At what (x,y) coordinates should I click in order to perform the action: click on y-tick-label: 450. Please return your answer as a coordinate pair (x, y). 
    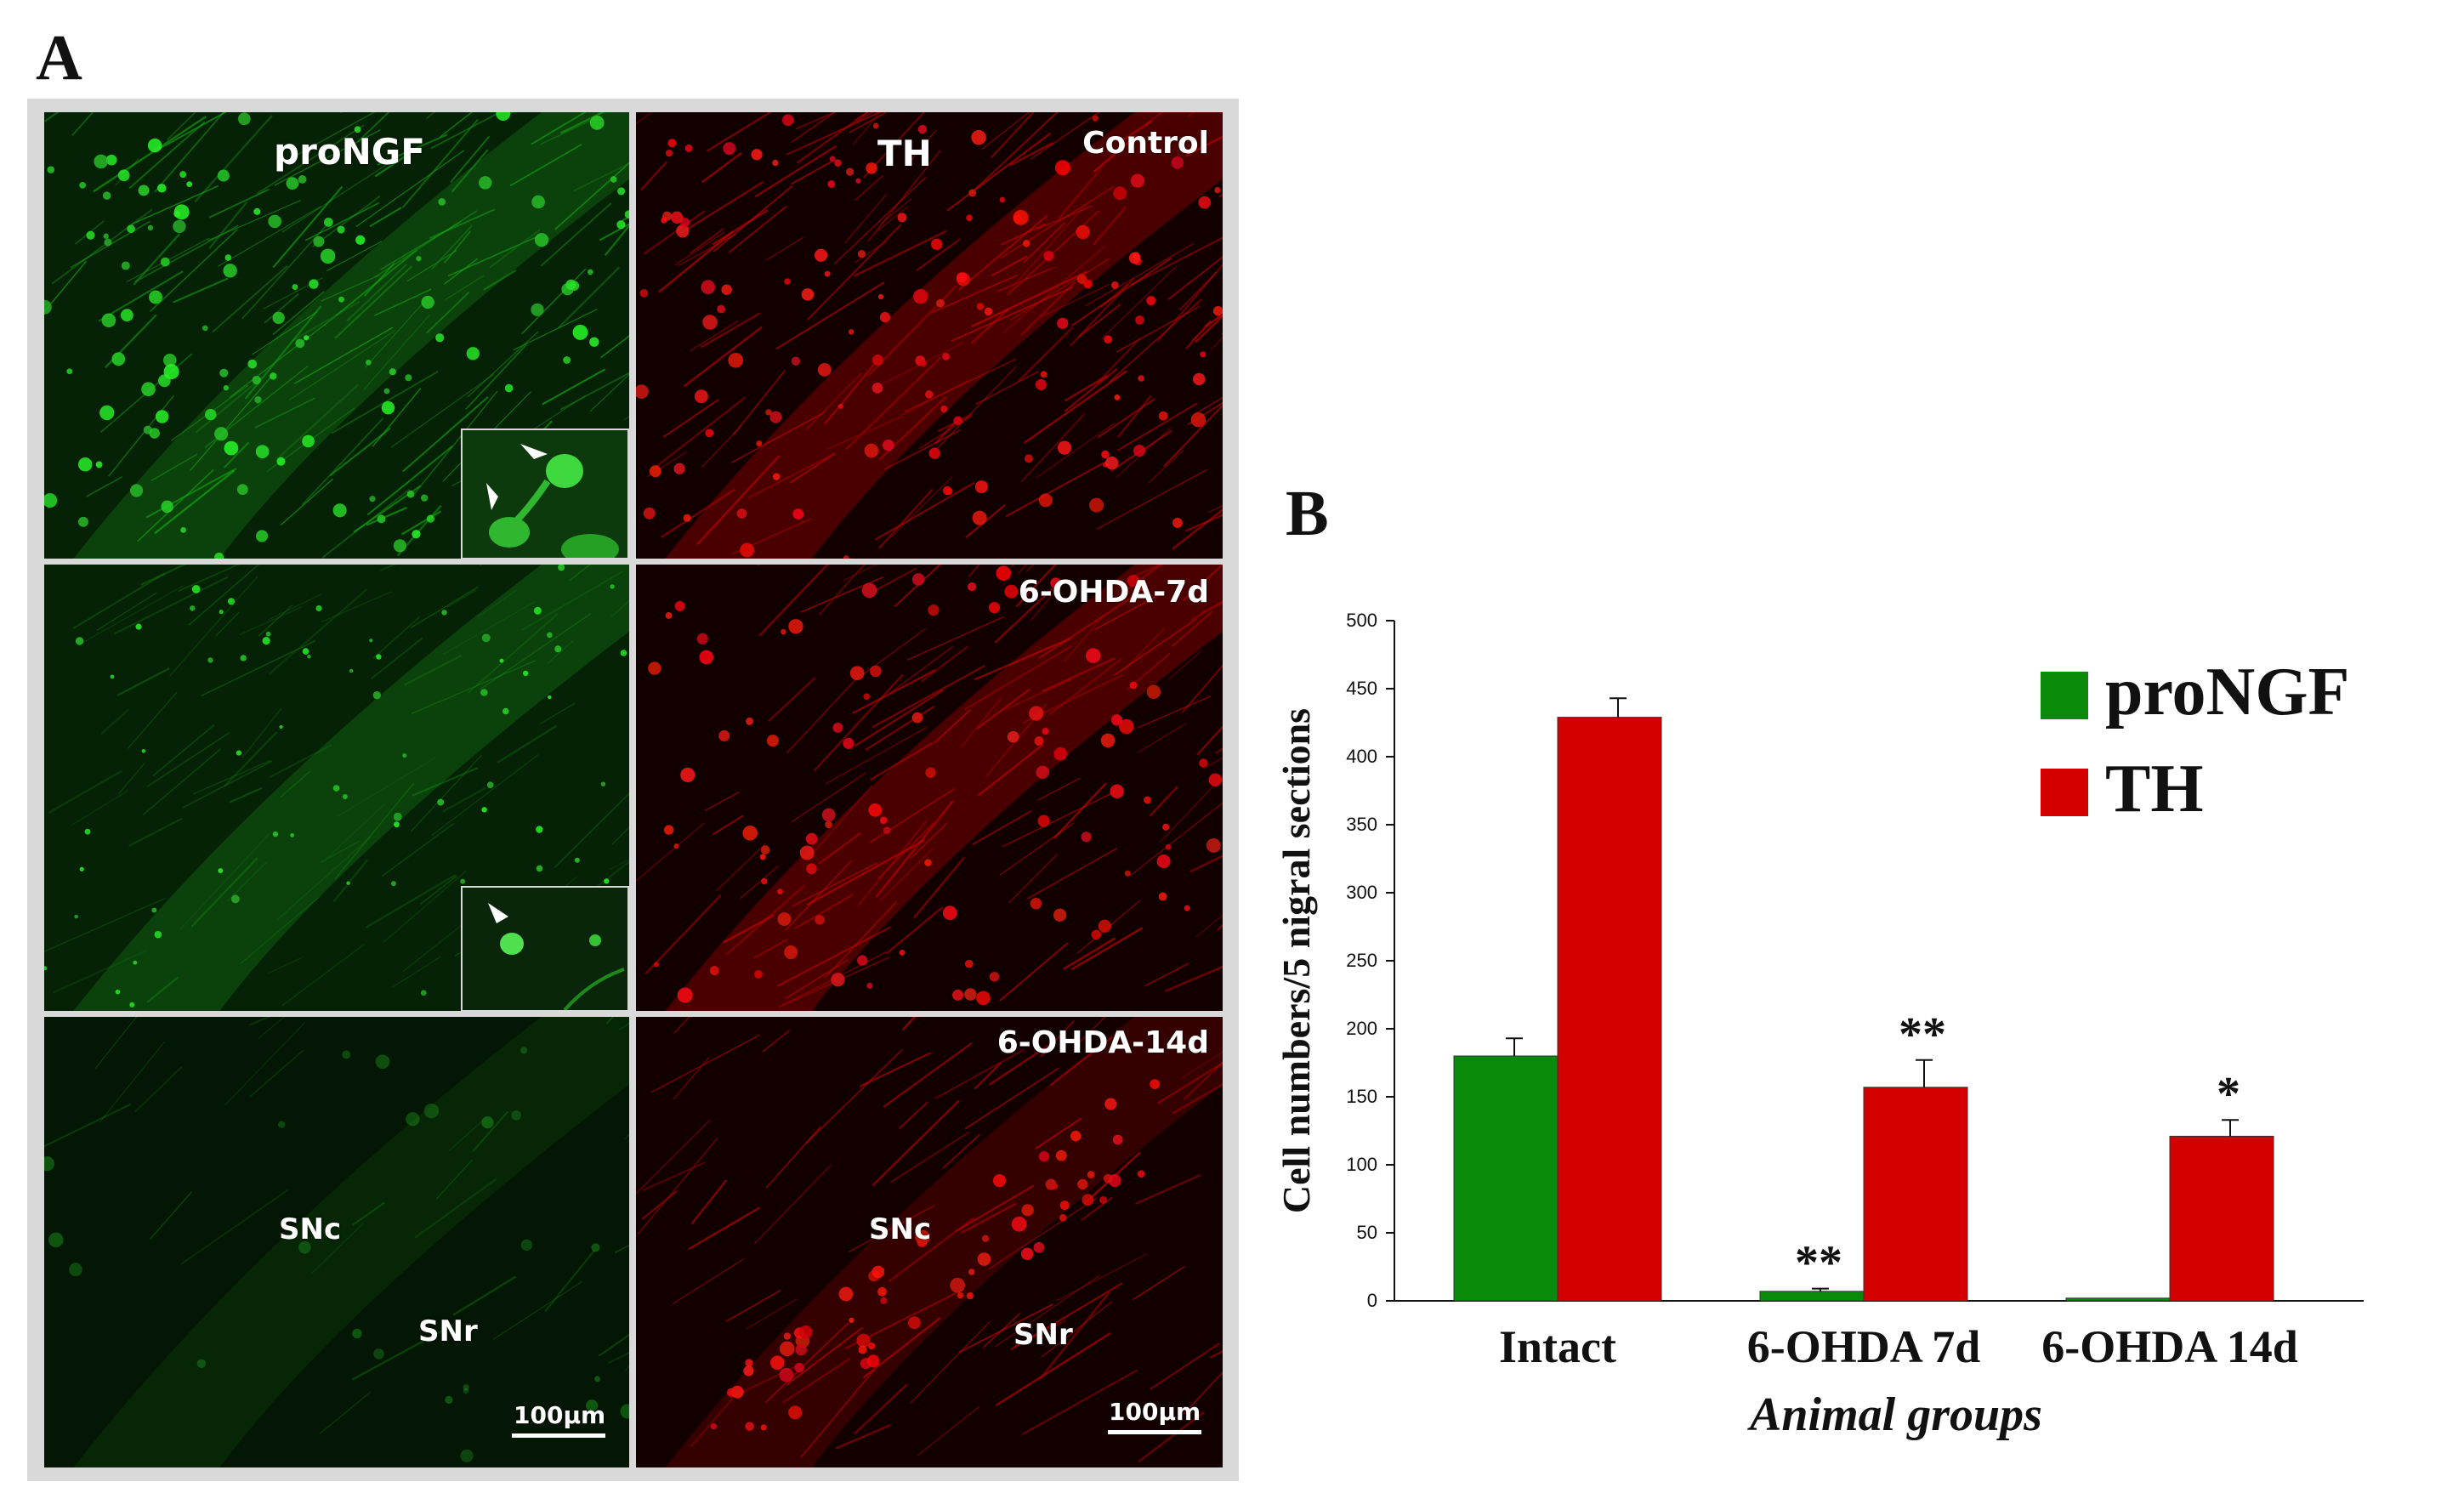
    Looking at the image, I should click on (1361, 688).